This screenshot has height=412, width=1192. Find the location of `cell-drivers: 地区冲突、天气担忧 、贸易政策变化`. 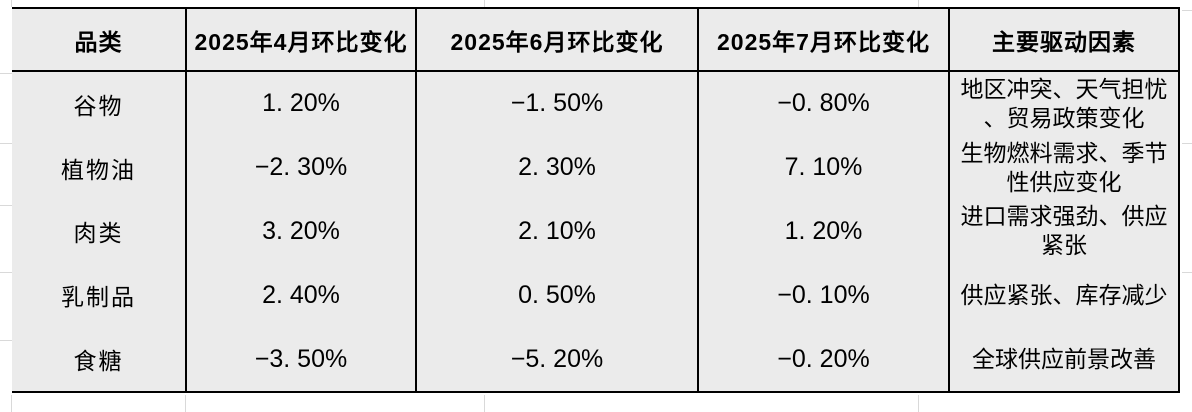

cell-drivers: 地区冲突、天气担忧 、贸易政策变化 is located at coordinates (1063, 104).